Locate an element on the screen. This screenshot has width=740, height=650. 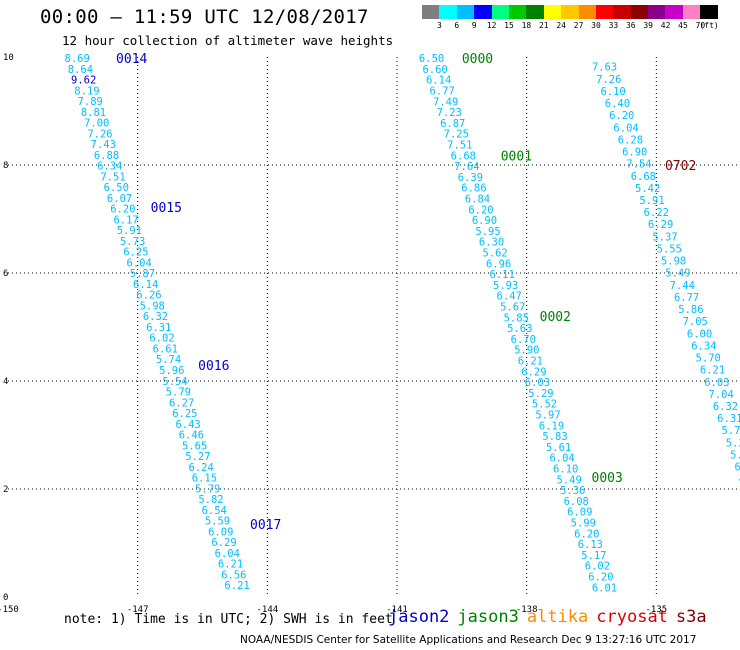
swh-value: 6.29 is located at coordinates (533, 372).